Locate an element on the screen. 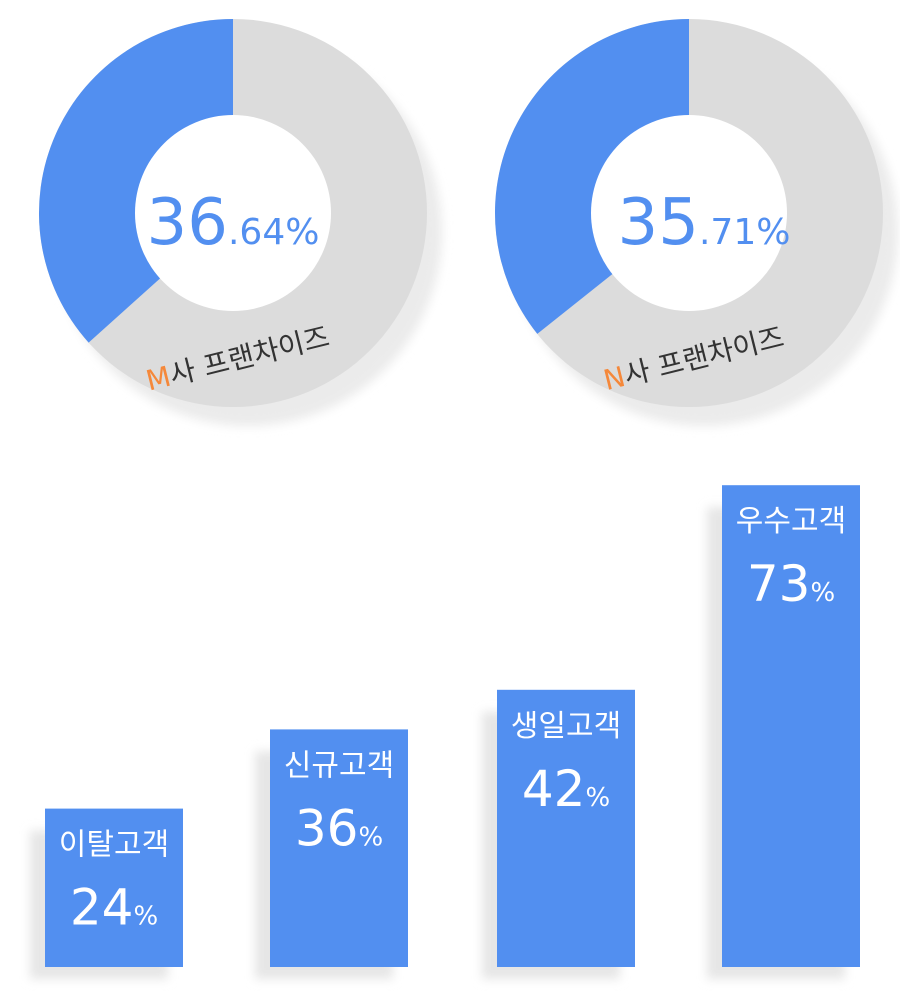 The height and width of the screenshot is (1005, 900). bar-value-label: 36% is located at coordinates (339, 828).